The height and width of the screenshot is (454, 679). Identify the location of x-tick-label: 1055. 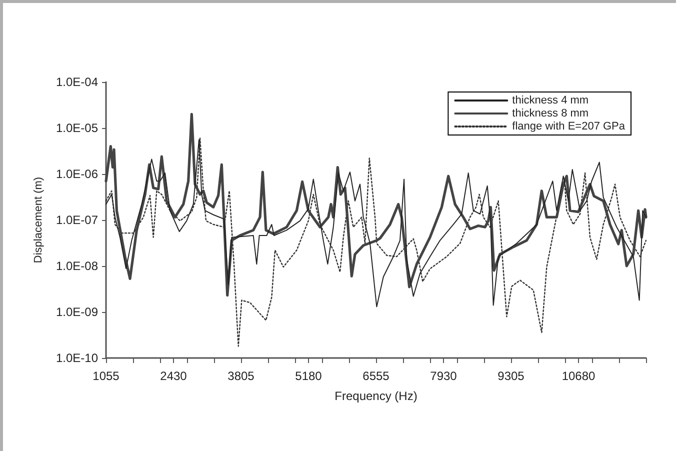
(106, 376).